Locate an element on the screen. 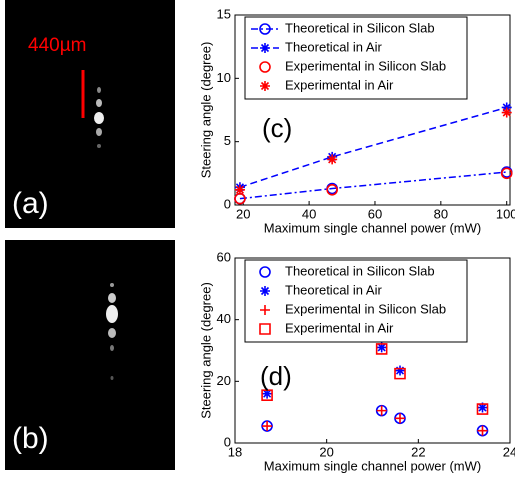  x-tick-label: 80 is located at coordinates (441, 213).